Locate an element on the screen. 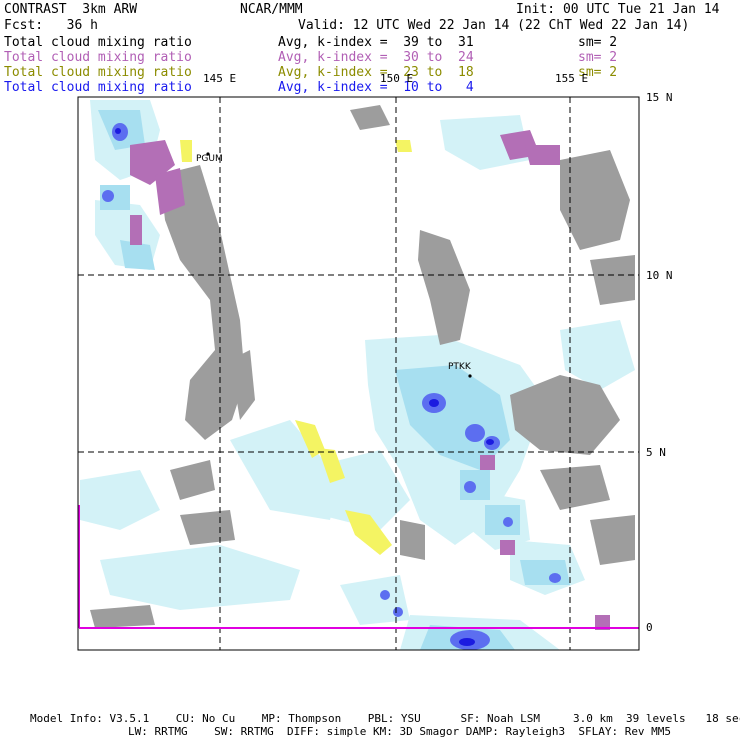 The image size is (740, 740). forecast-hour: Fcst: 36 h is located at coordinates (51, 25).